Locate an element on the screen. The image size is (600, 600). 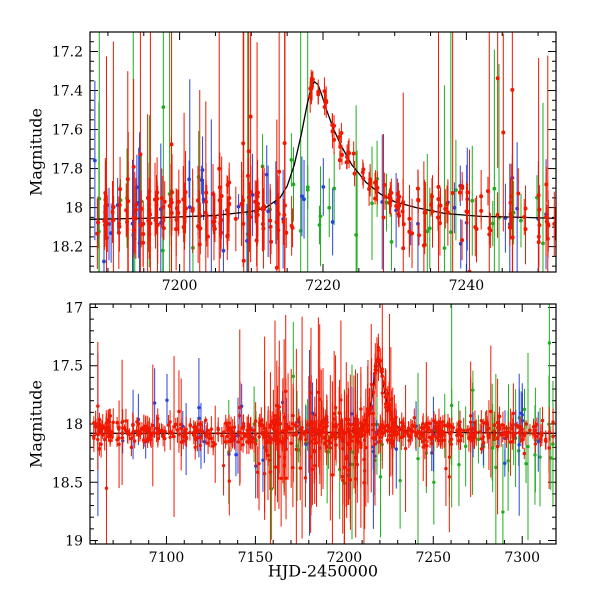
y-tick-label: 18.2 is located at coordinates (67, 248).